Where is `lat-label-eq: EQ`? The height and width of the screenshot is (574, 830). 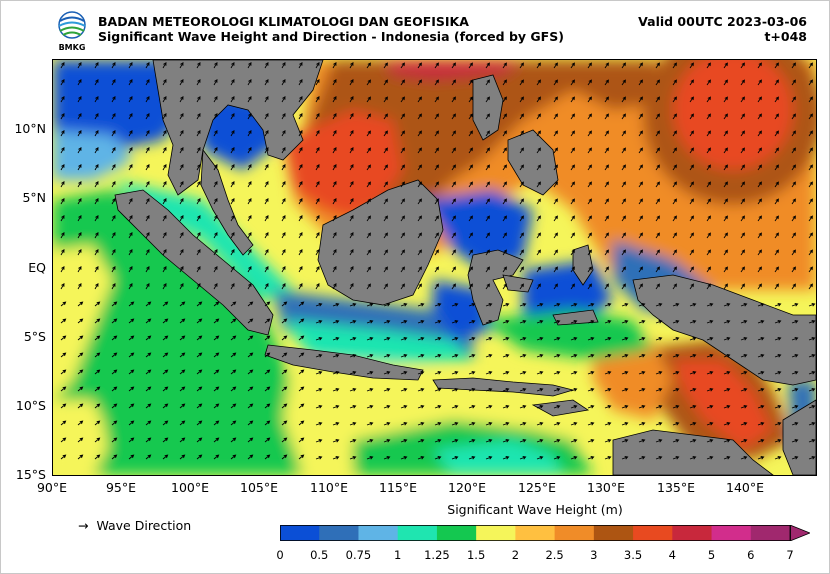 lat-label-eq: EQ is located at coordinates (37, 267).